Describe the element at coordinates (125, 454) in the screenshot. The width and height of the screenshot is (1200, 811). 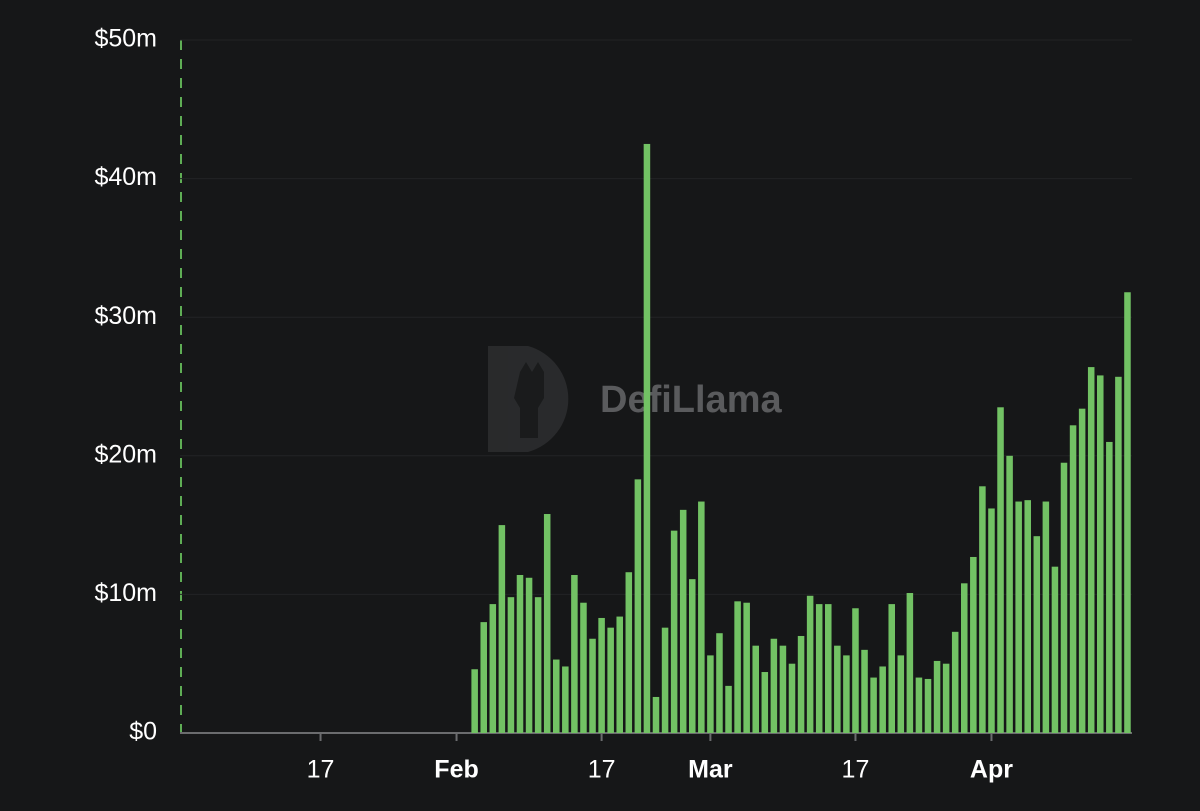
I see `y-tick-label: $20m` at that location.